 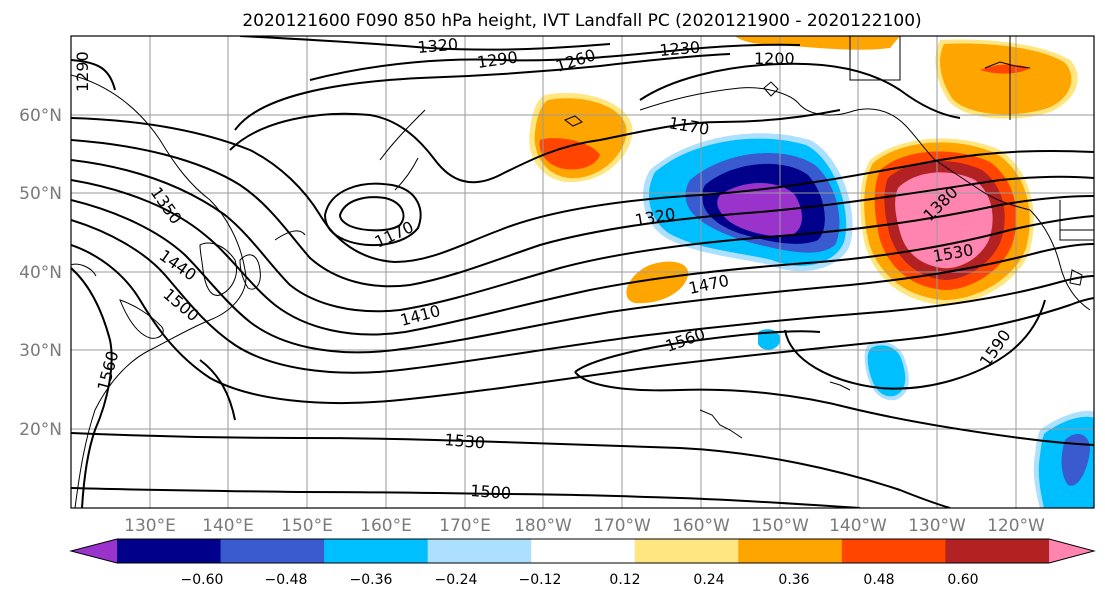 What do you see at coordinates (708, 580) in the screenshot?
I see `colorbar-tick: 0.24` at bounding box center [708, 580].